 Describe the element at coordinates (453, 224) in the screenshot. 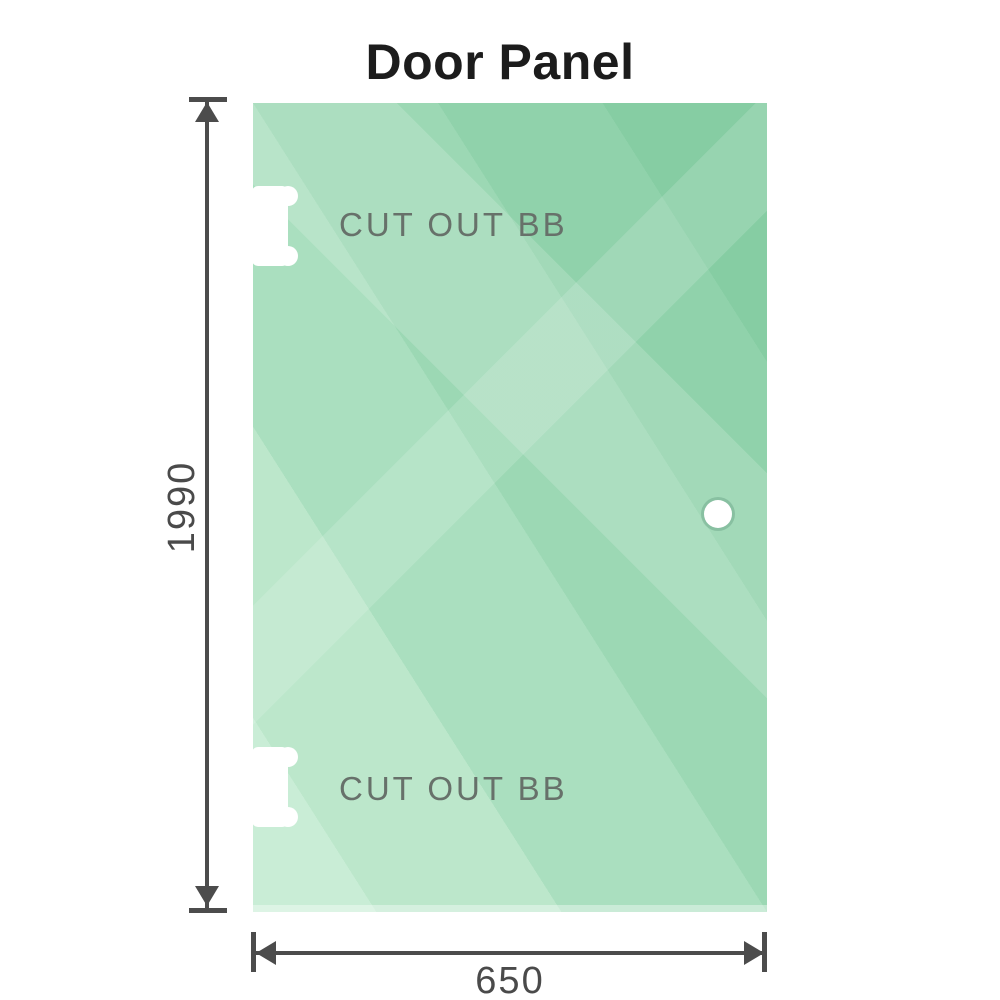

I see `cutout-label-top: CUT OUT BB` at that location.